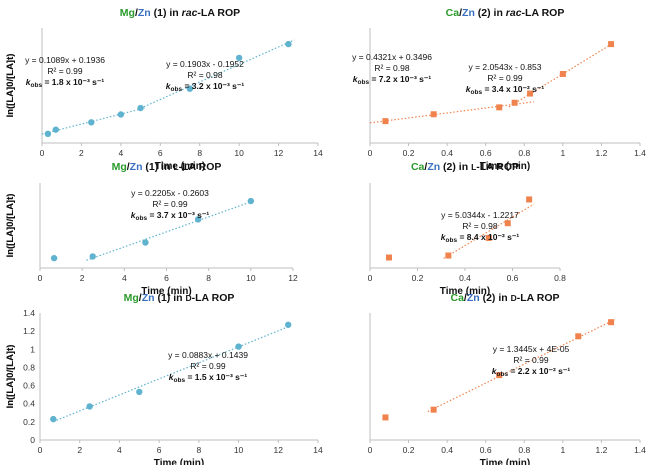 Image resolution: width=654 pixels, height=465 pixels. I want to click on trend-line, so click(217, 74).